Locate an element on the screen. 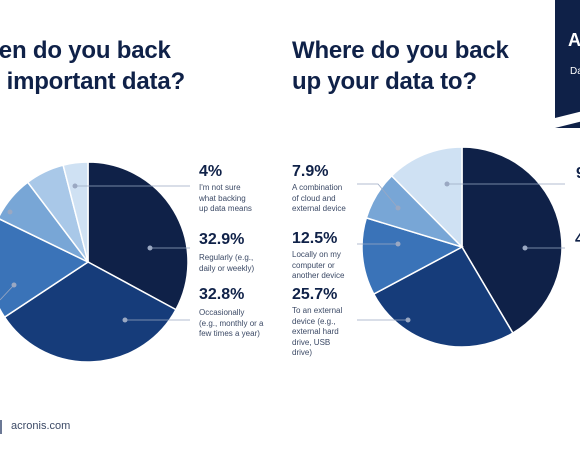  left-label-2-value: 32.8% is located at coordinates (222, 294).